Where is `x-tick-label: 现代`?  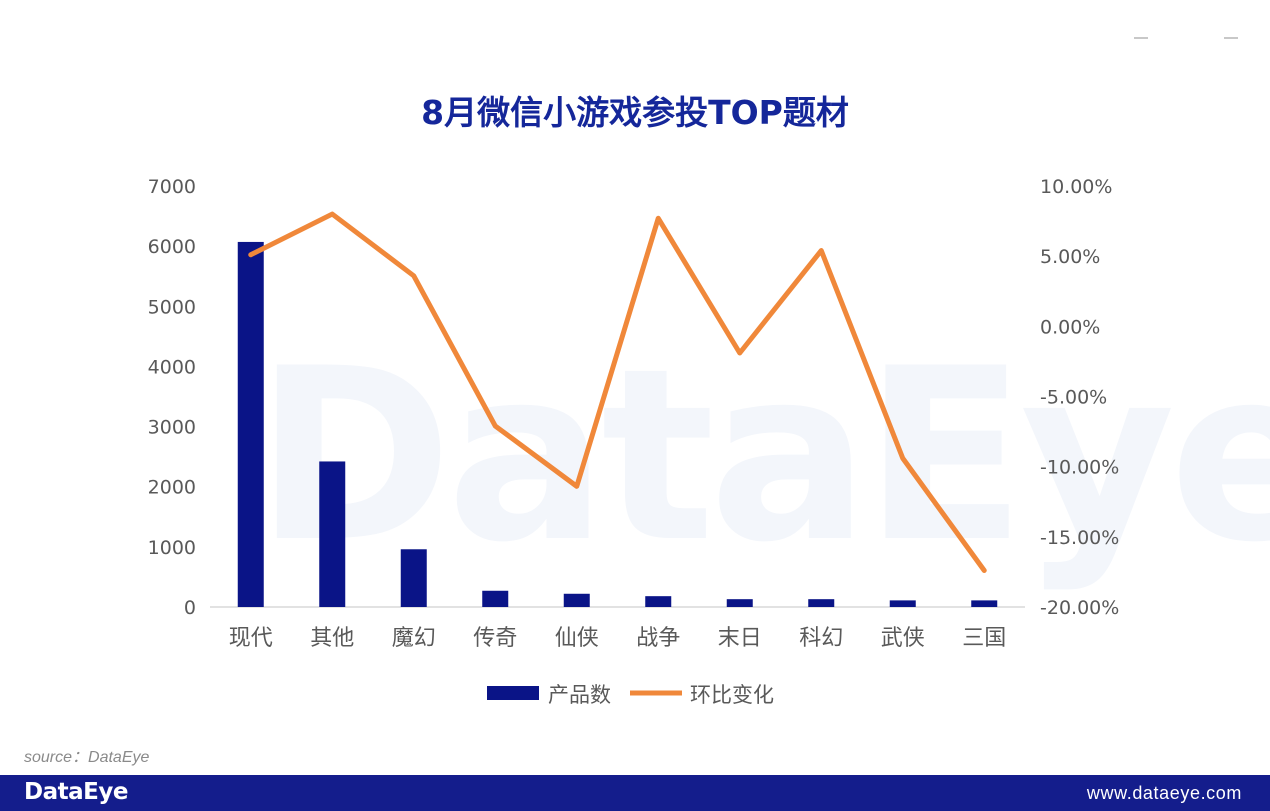
x-tick-label: 现代 is located at coordinates (251, 638).